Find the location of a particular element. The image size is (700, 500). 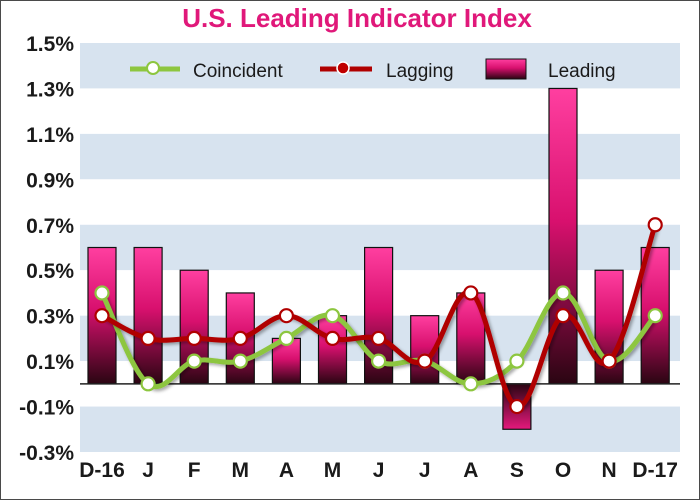

y-tick-label: 0.5% is located at coordinates (50, 271).